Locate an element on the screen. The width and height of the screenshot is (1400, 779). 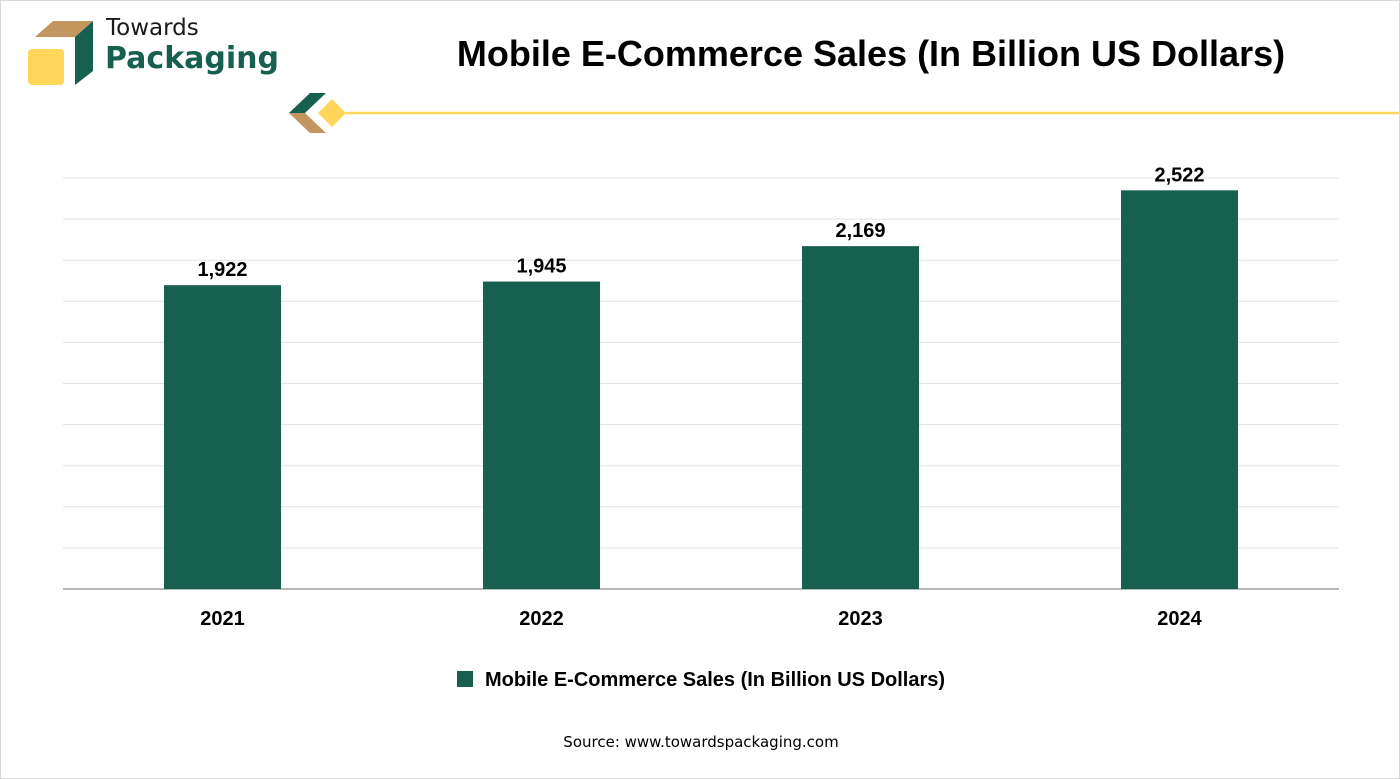
x-tick-label-2024: 2024 is located at coordinates (1179, 619).